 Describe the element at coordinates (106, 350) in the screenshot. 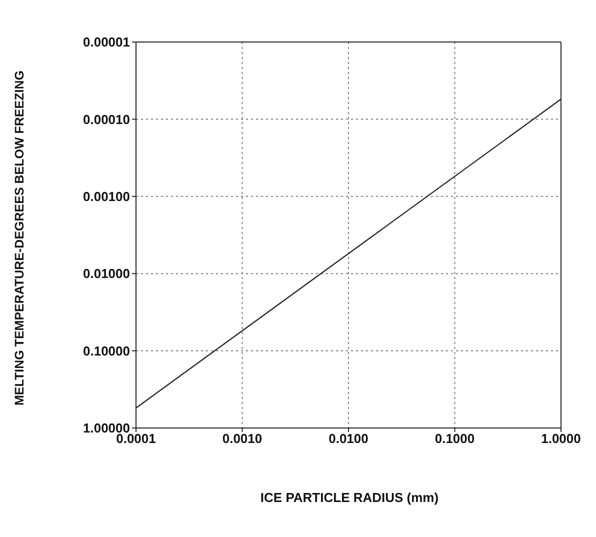

I see `y-tick-label: 0.10000` at that location.